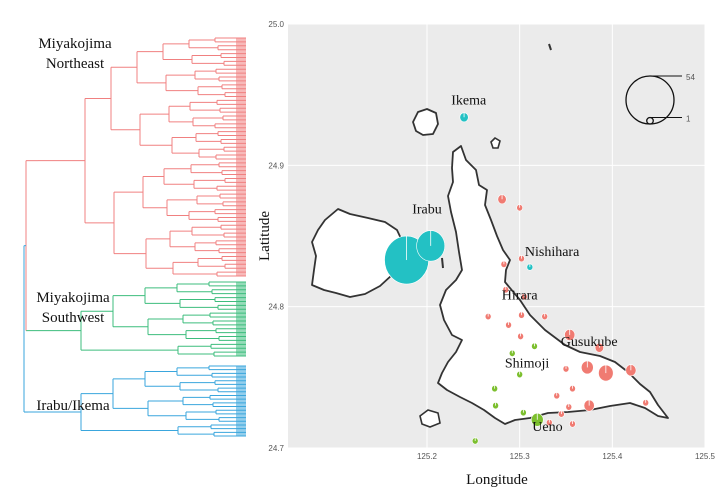 The height and width of the screenshot is (498, 720). What do you see at coordinates (690, 77) in the screenshot?
I see `size-legend-label: 54` at bounding box center [690, 77].